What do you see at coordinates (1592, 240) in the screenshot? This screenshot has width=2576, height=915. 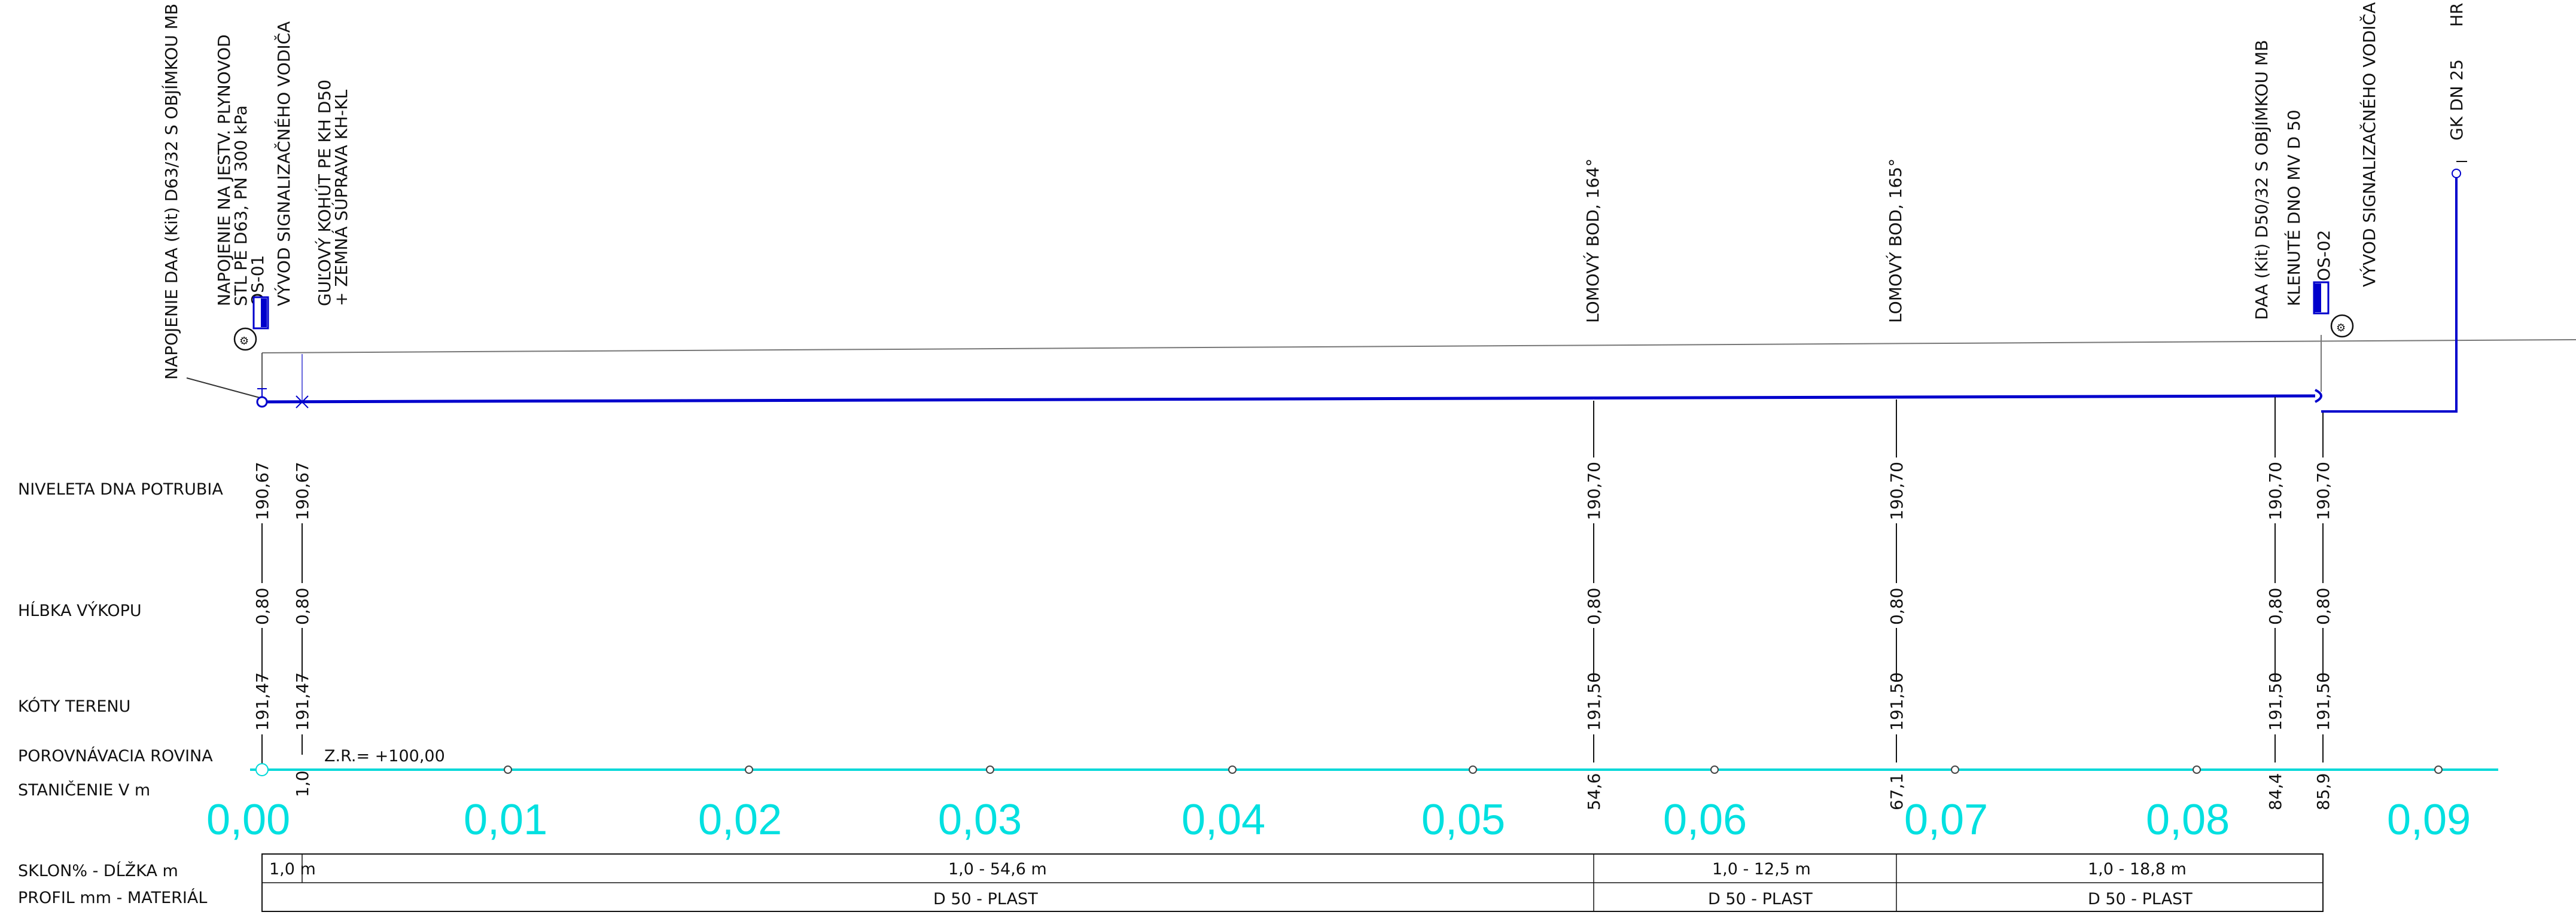 I see `annotation-lomovy-bod-164: LOMOVÝ BOD, 164°` at bounding box center [1592, 240].